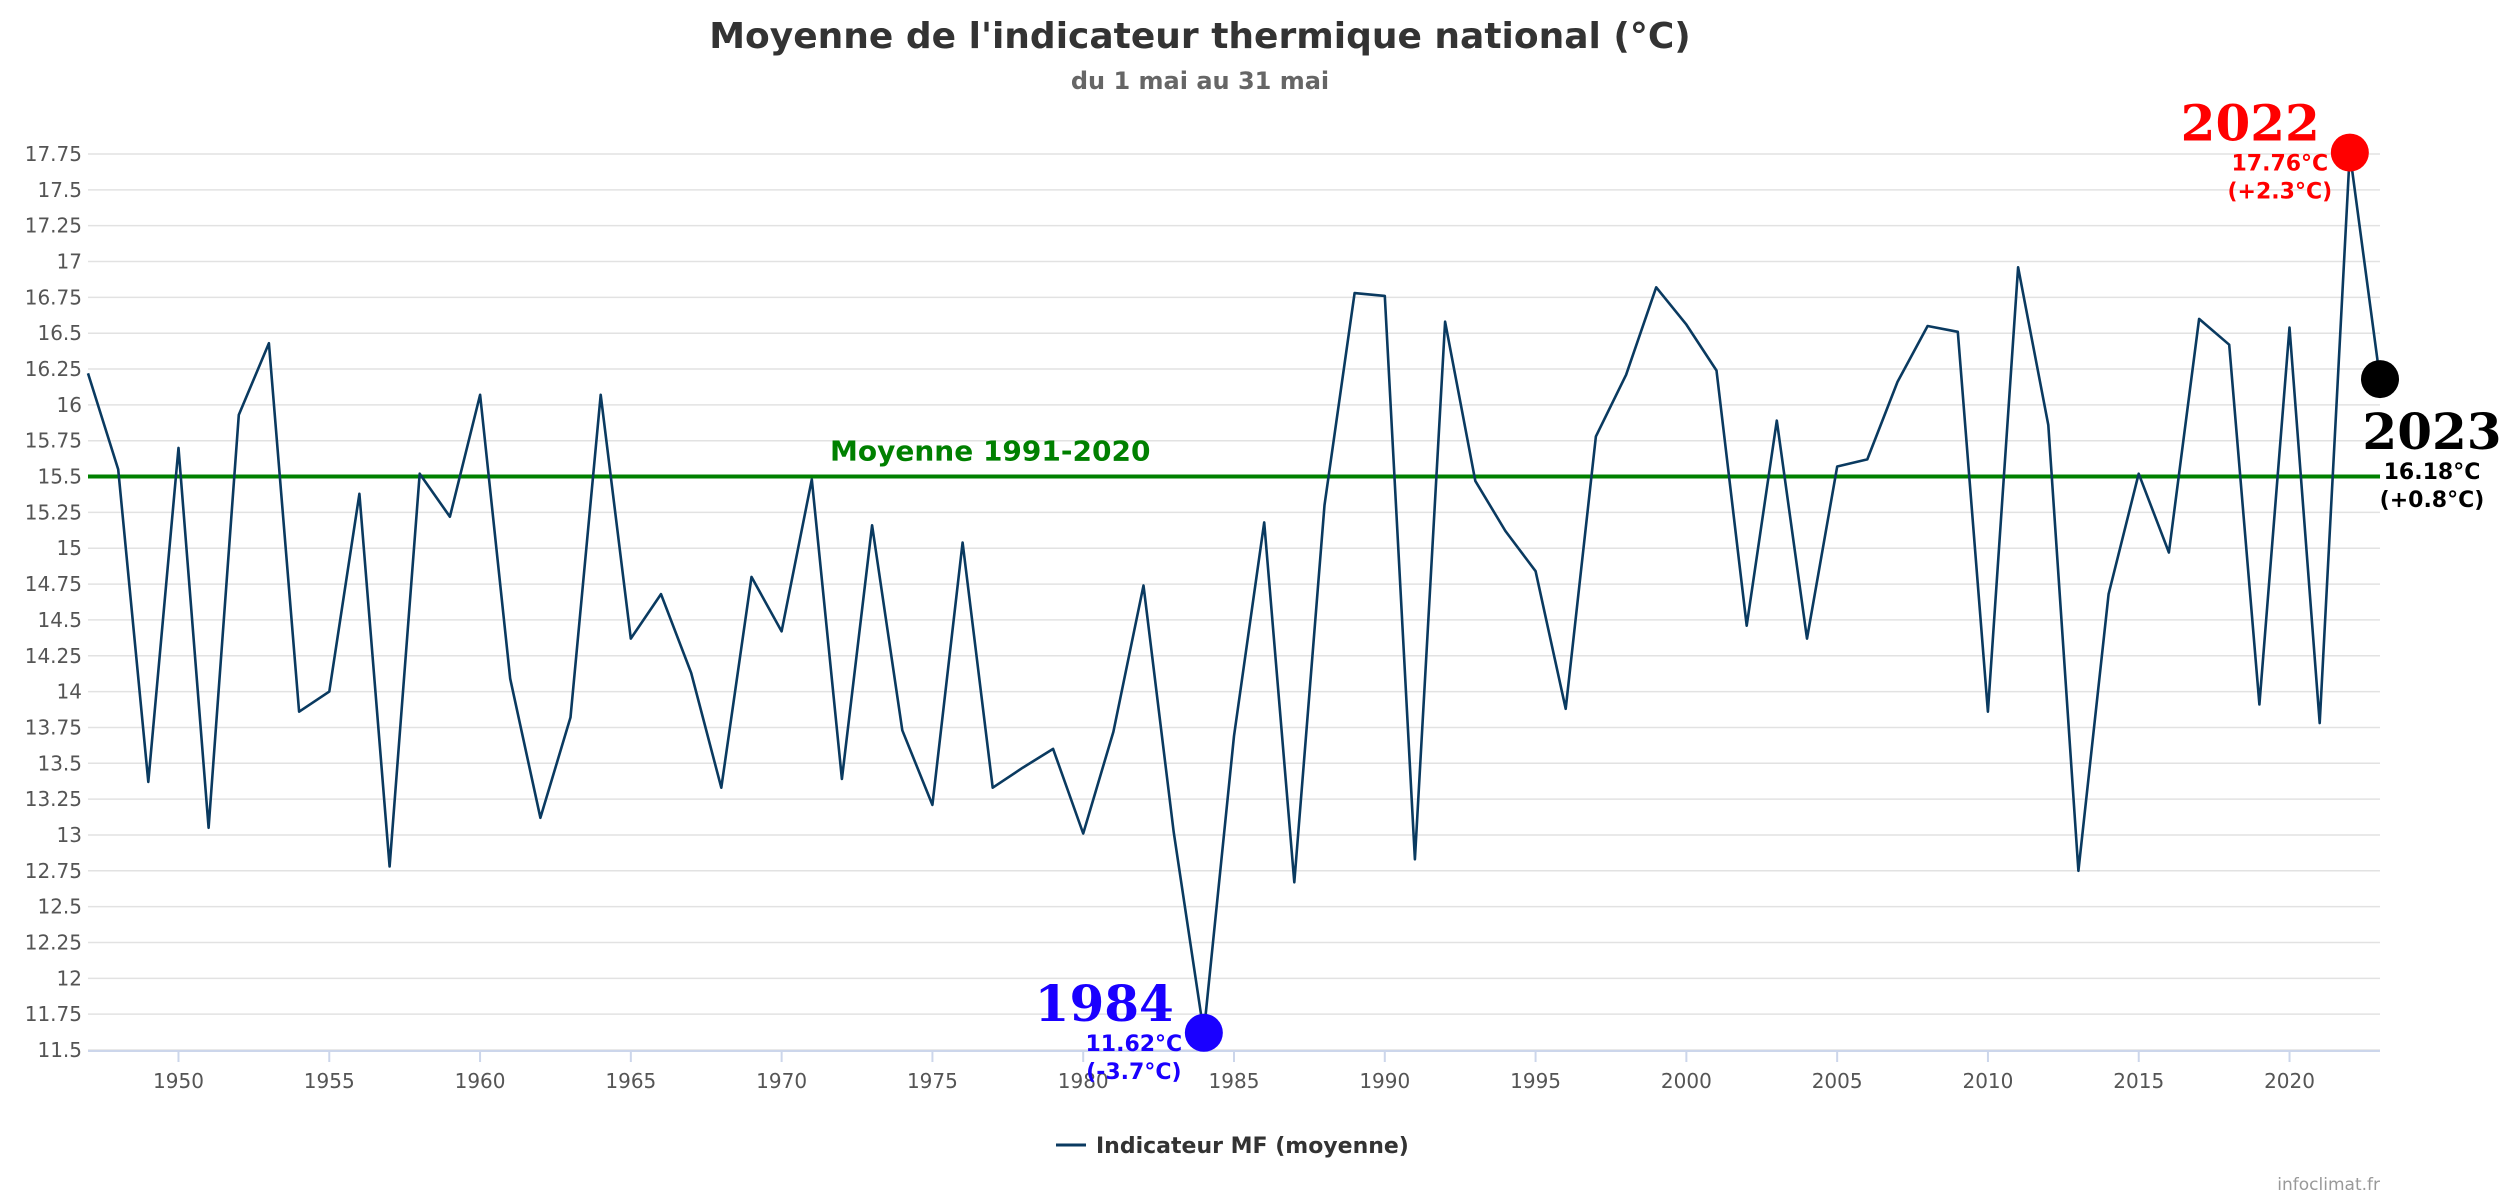 The width and height of the screenshot is (2504, 1200). What do you see at coordinates (2349, 152) in the screenshot?
I see `annotation-marker-2022` at bounding box center [2349, 152].